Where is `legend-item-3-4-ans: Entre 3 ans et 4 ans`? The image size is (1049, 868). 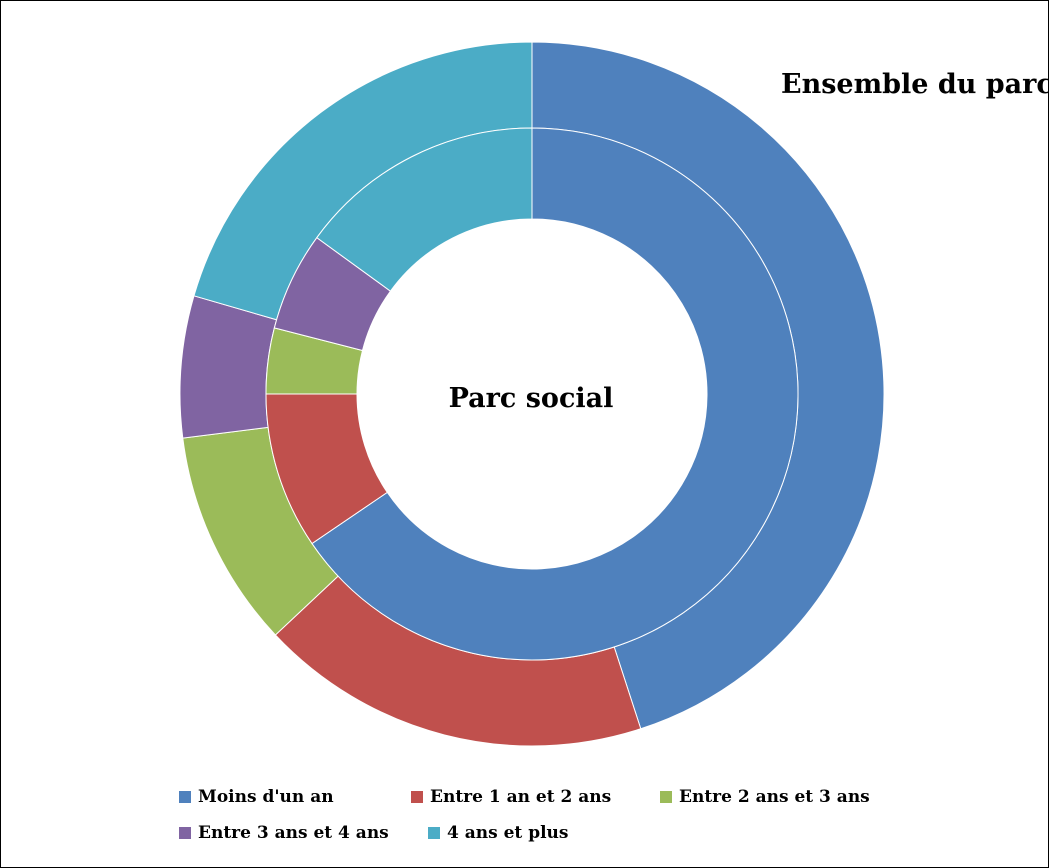
legend-item-3-4-ans: Entre 3 ans et 4 ans is located at coordinates (284, 833).